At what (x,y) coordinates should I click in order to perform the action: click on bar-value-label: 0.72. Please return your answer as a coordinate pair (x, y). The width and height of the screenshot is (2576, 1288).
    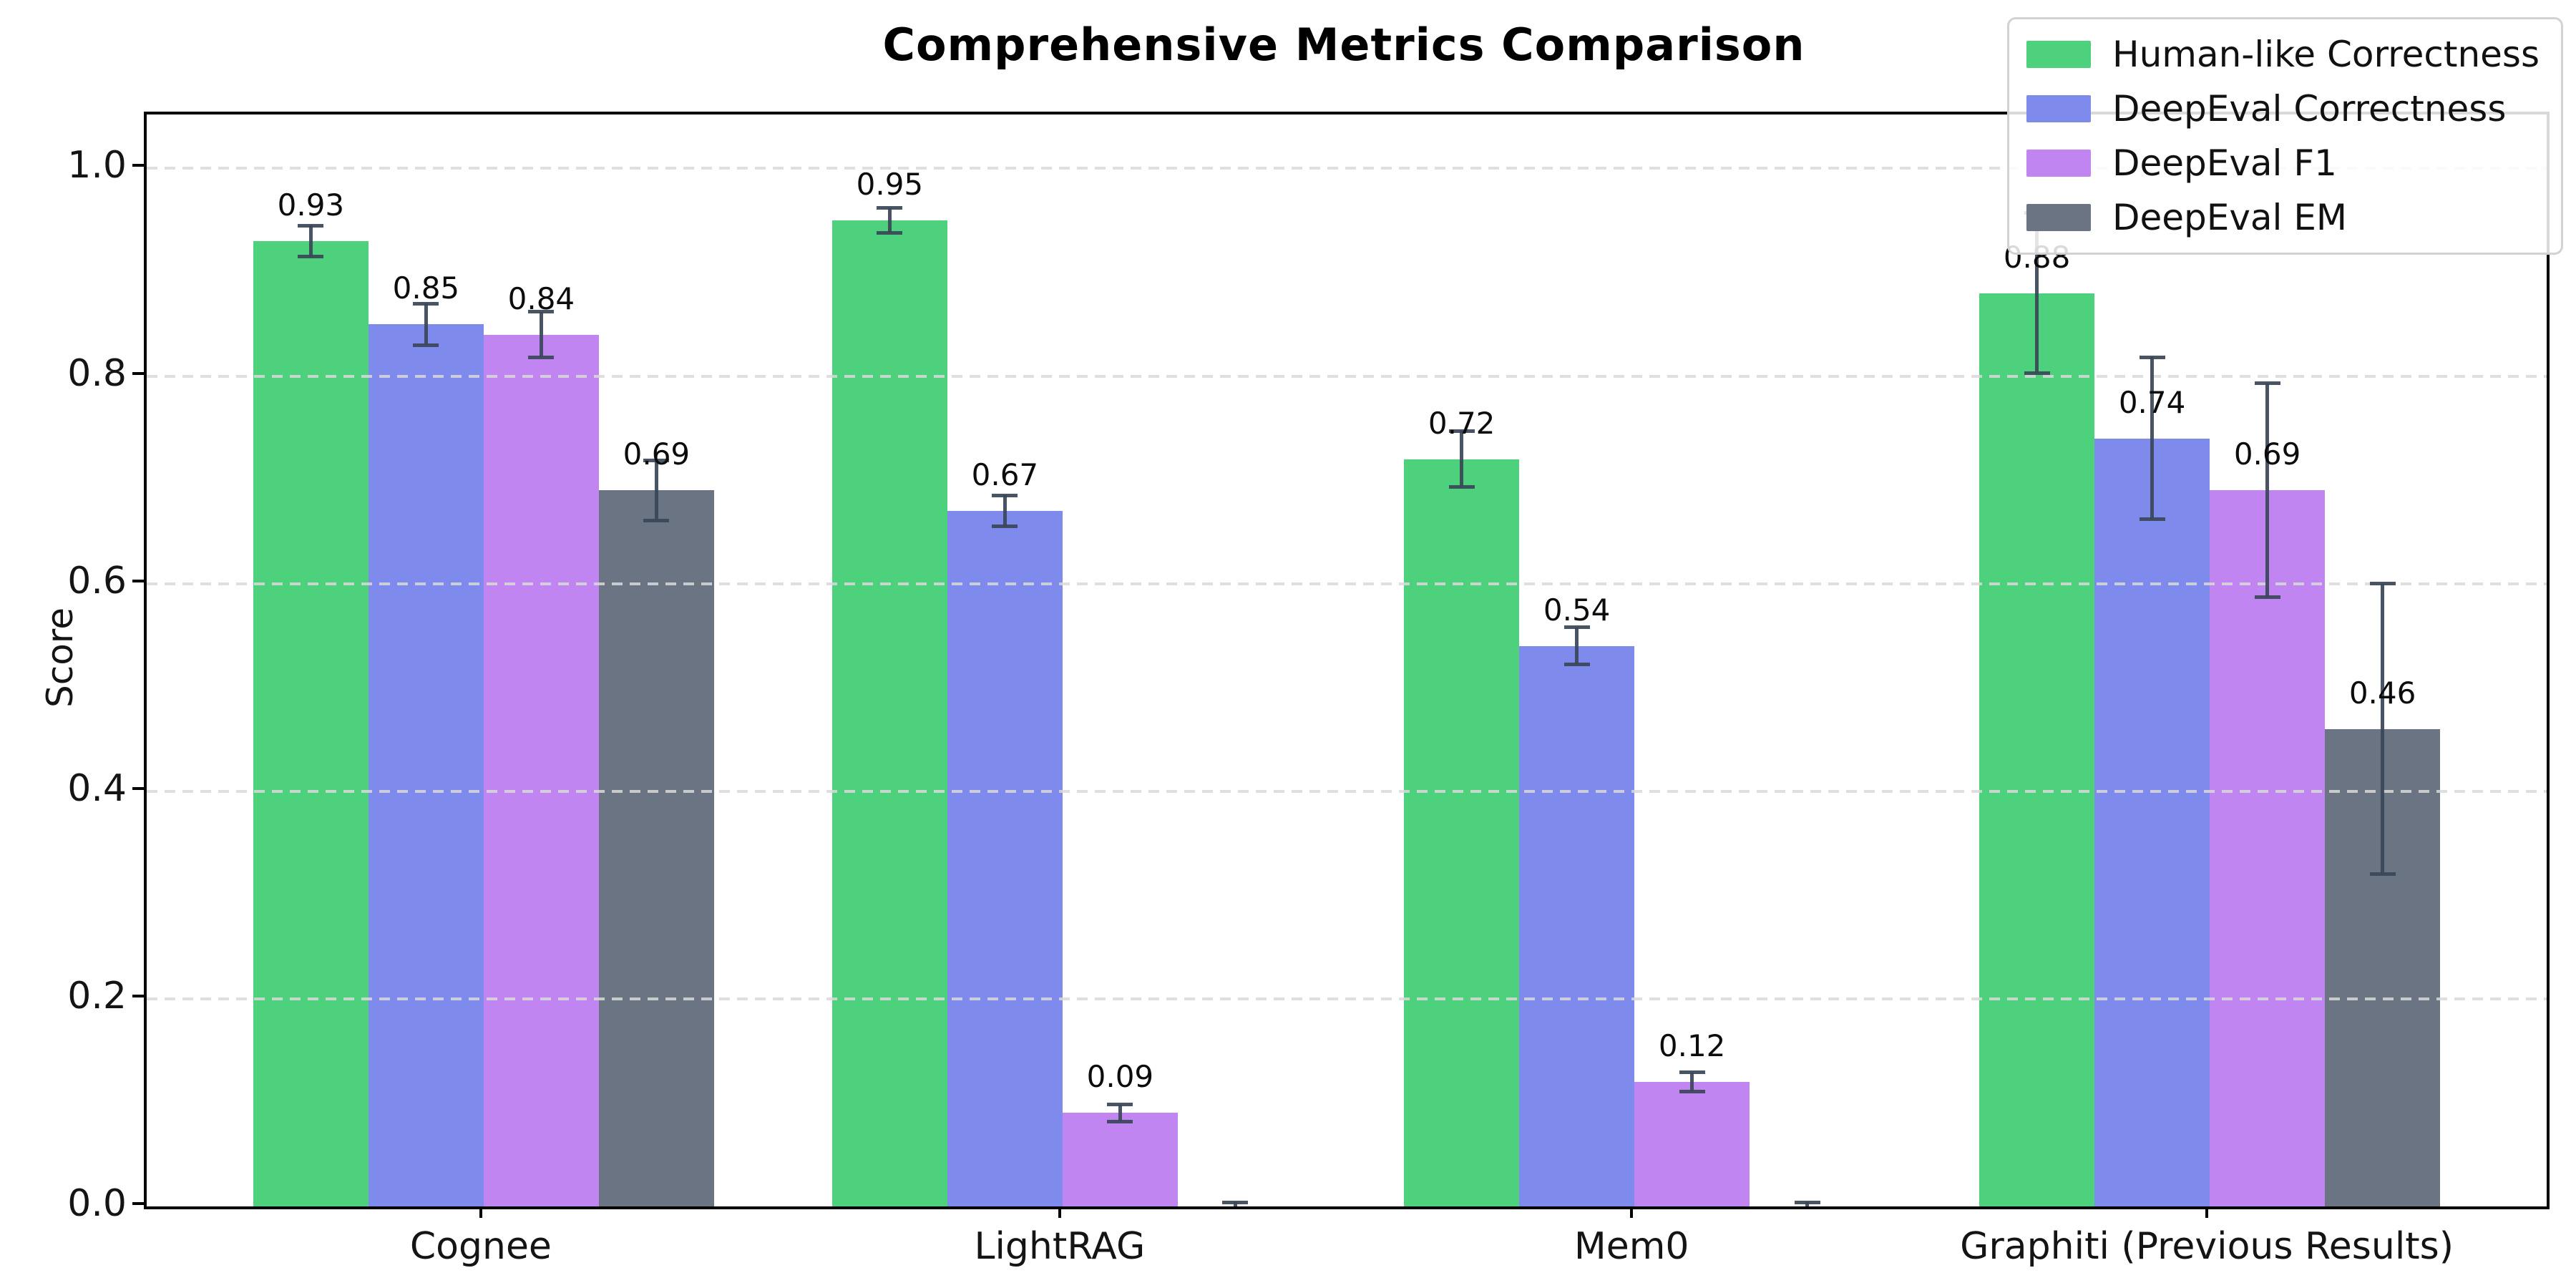
    Looking at the image, I should click on (1462, 423).